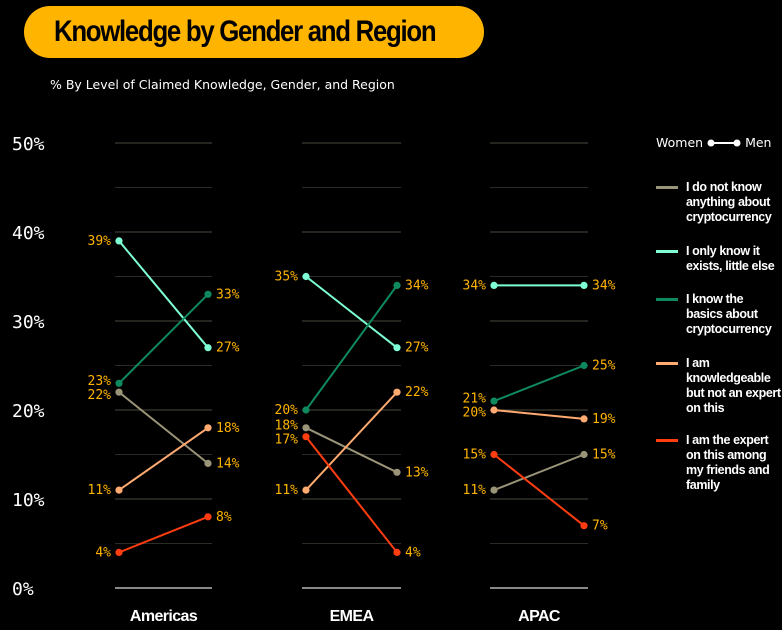 This screenshot has height=630, width=782. What do you see at coordinates (600, 526) in the screenshot?
I see `data-label-men: 7%` at bounding box center [600, 526].